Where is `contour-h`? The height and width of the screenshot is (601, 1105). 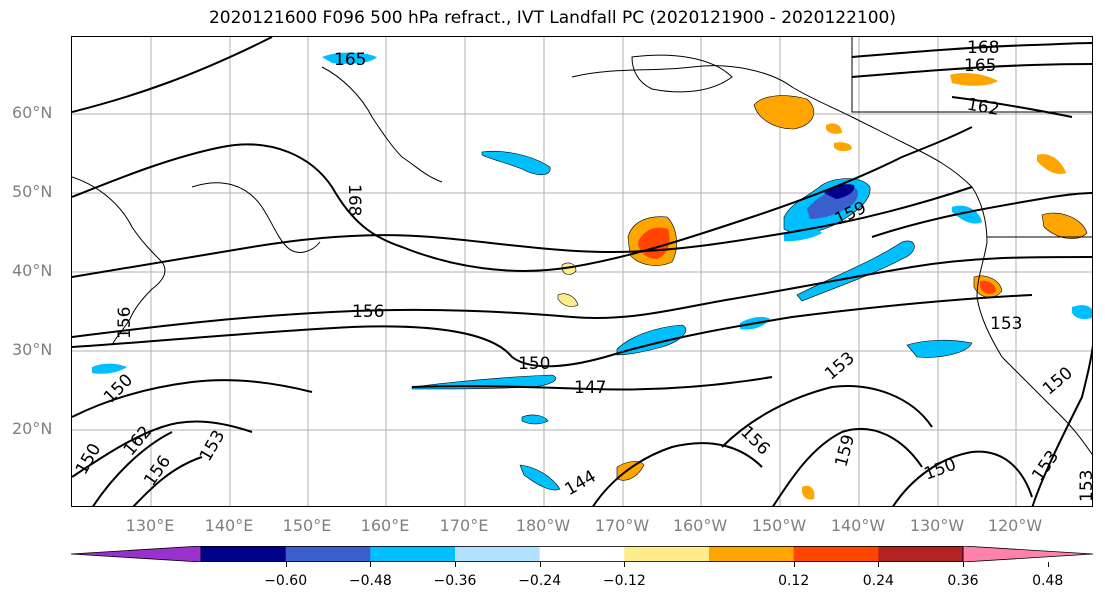
contour-h is located at coordinates (162, 449).